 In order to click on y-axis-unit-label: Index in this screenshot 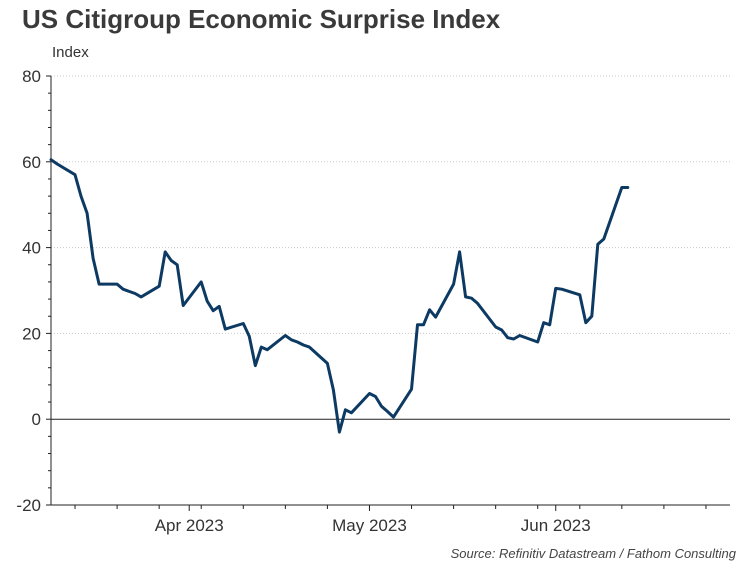, I will do `click(70, 52)`.